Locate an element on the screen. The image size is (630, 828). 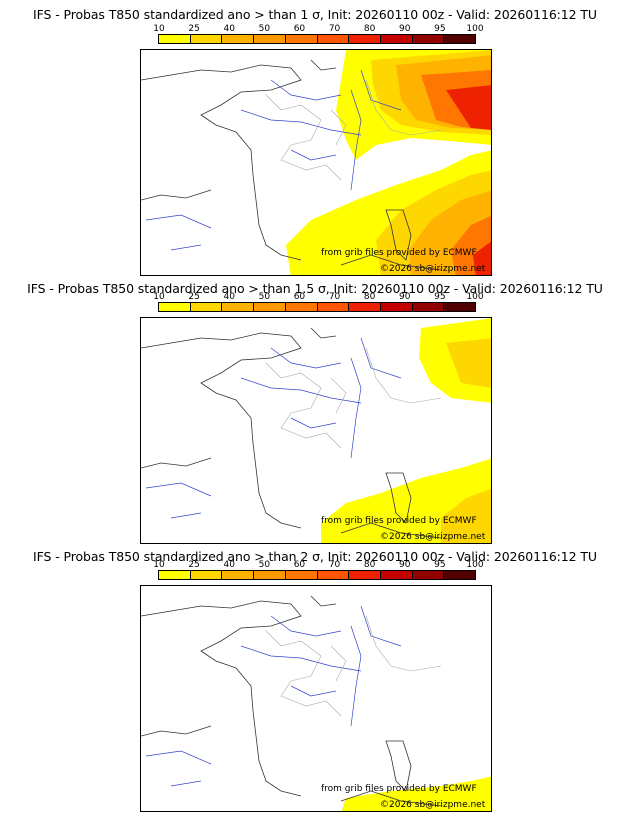
map-canvas is located at coordinates (316, 703).